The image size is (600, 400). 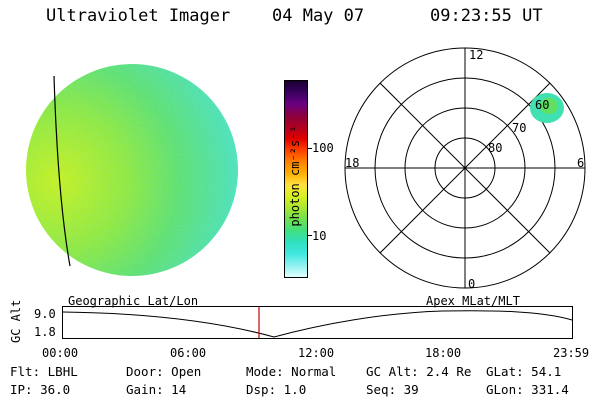 I want to click on mlt-label-6: 6, so click(x=580, y=163).